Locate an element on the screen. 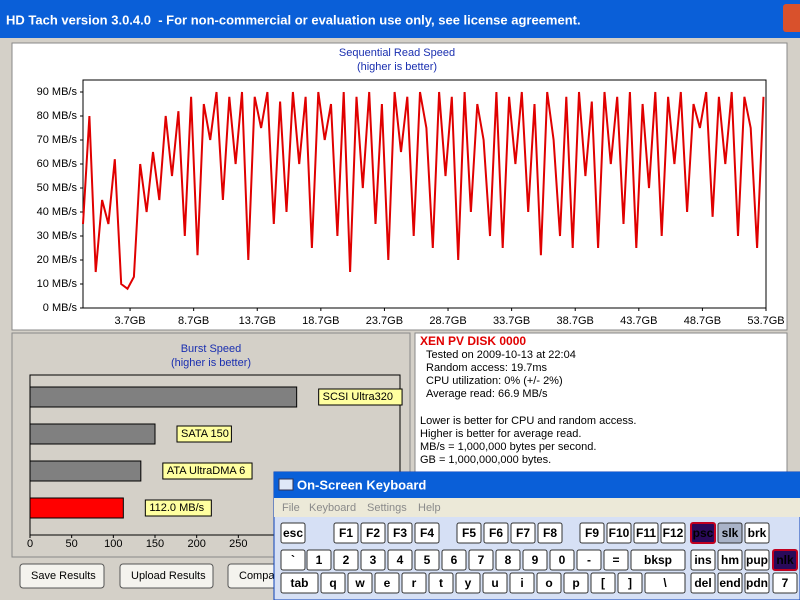 This screenshot has width=800, height=600. button-label: Upload Results is located at coordinates (168, 576).